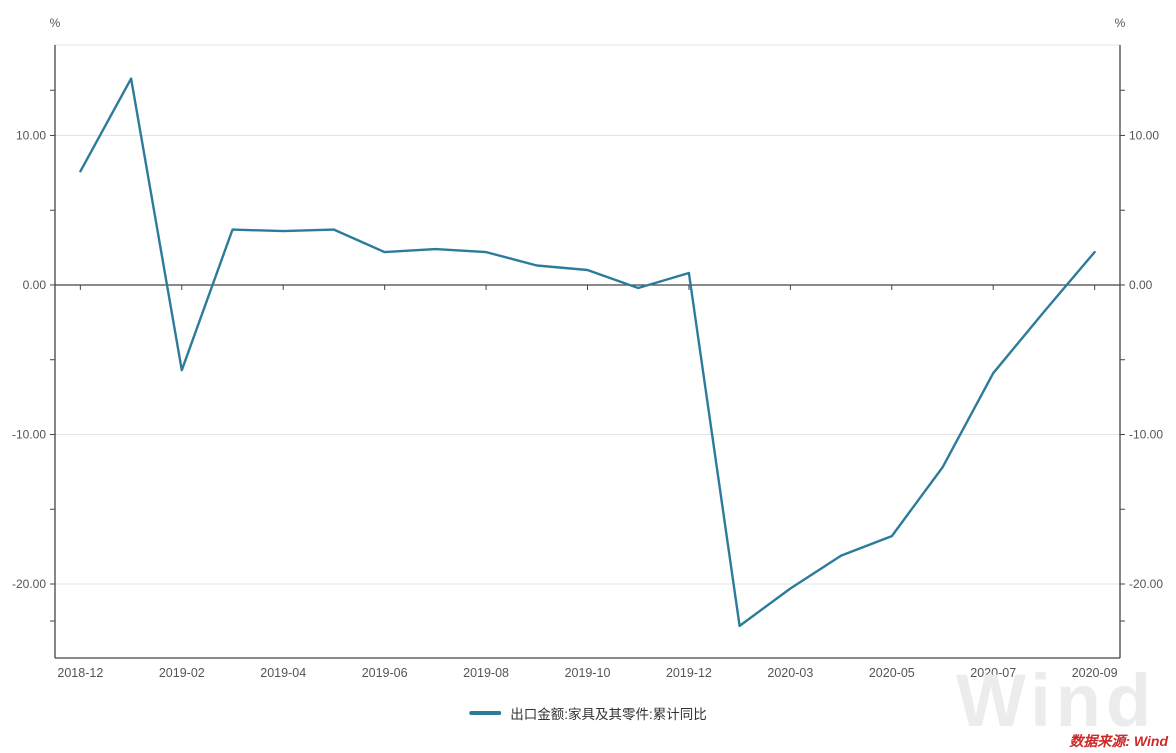 The height and width of the screenshot is (753, 1176). I want to click on x-tick-label: 2019-04, so click(283, 673).